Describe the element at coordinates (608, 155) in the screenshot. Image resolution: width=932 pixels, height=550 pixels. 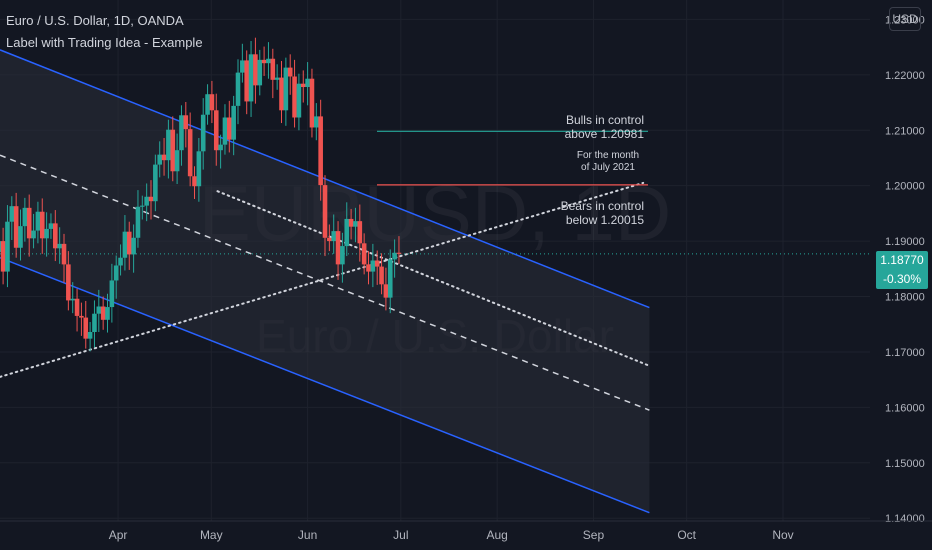
I see `month-annotation-line: For the month` at that location.